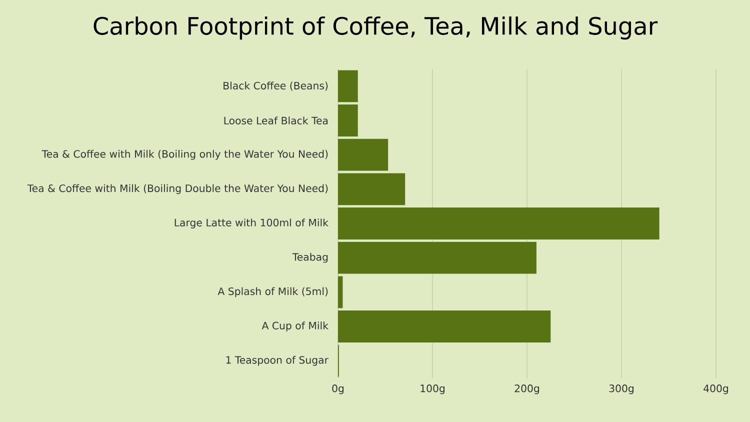 The height and width of the screenshot is (422, 750). I want to click on y-tick-label: Tea & Coffee with Milk (Boiling only the Water You Need), so click(185, 155).